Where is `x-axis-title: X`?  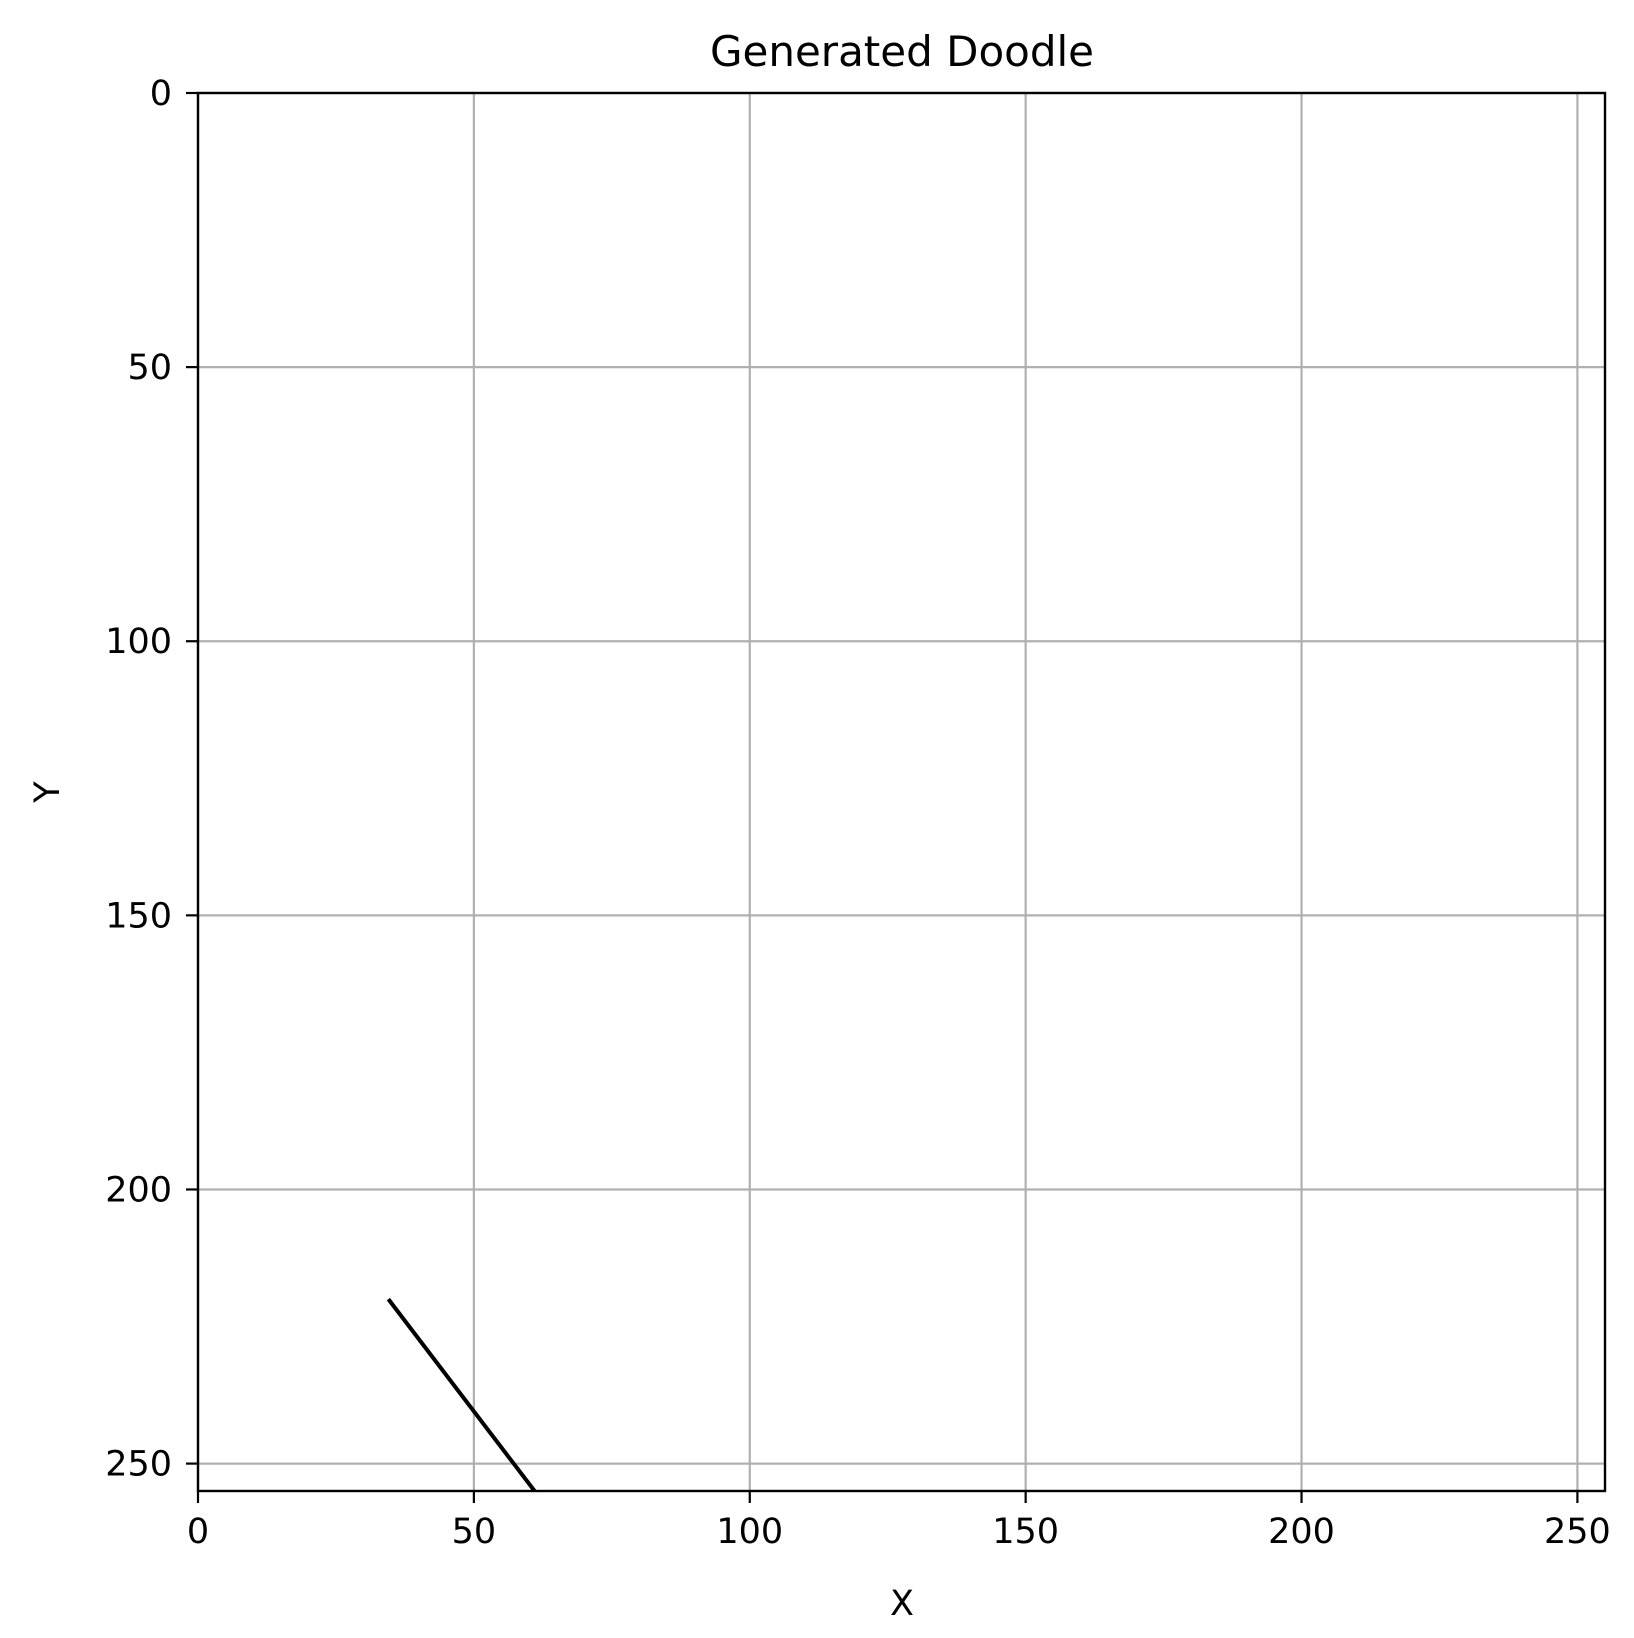
x-axis-title: X is located at coordinates (902, 1604).